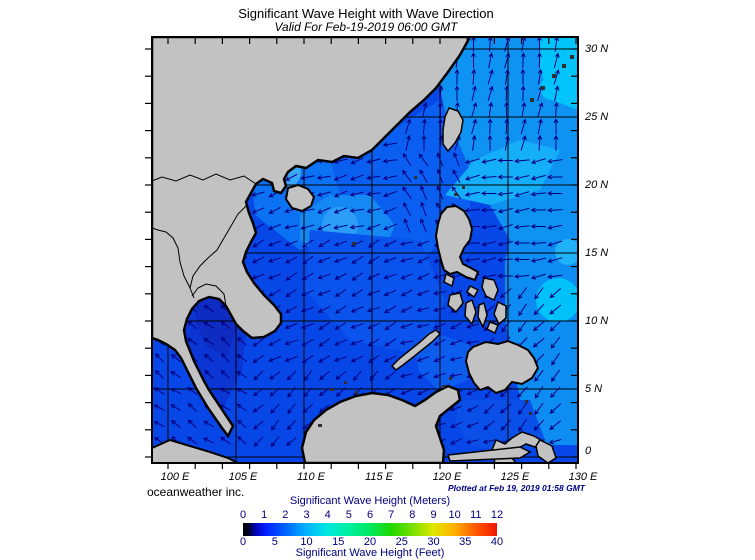  What do you see at coordinates (597, 49) in the screenshot?
I see `lat-label-30: 30 N` at bounding box center [597, 49].